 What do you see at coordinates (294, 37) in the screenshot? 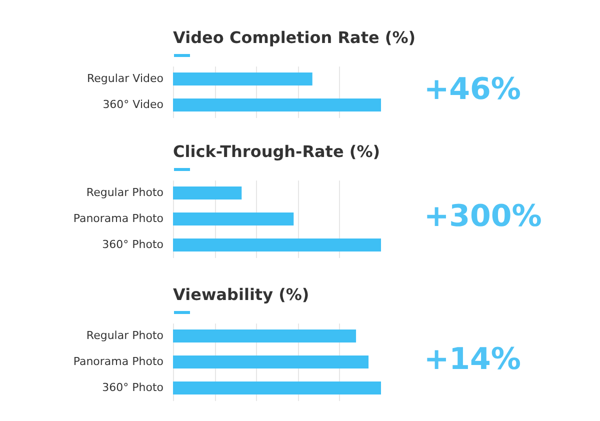
I see `chart-title: Video Completion Rate (%)` at bounding box center [294, 37].